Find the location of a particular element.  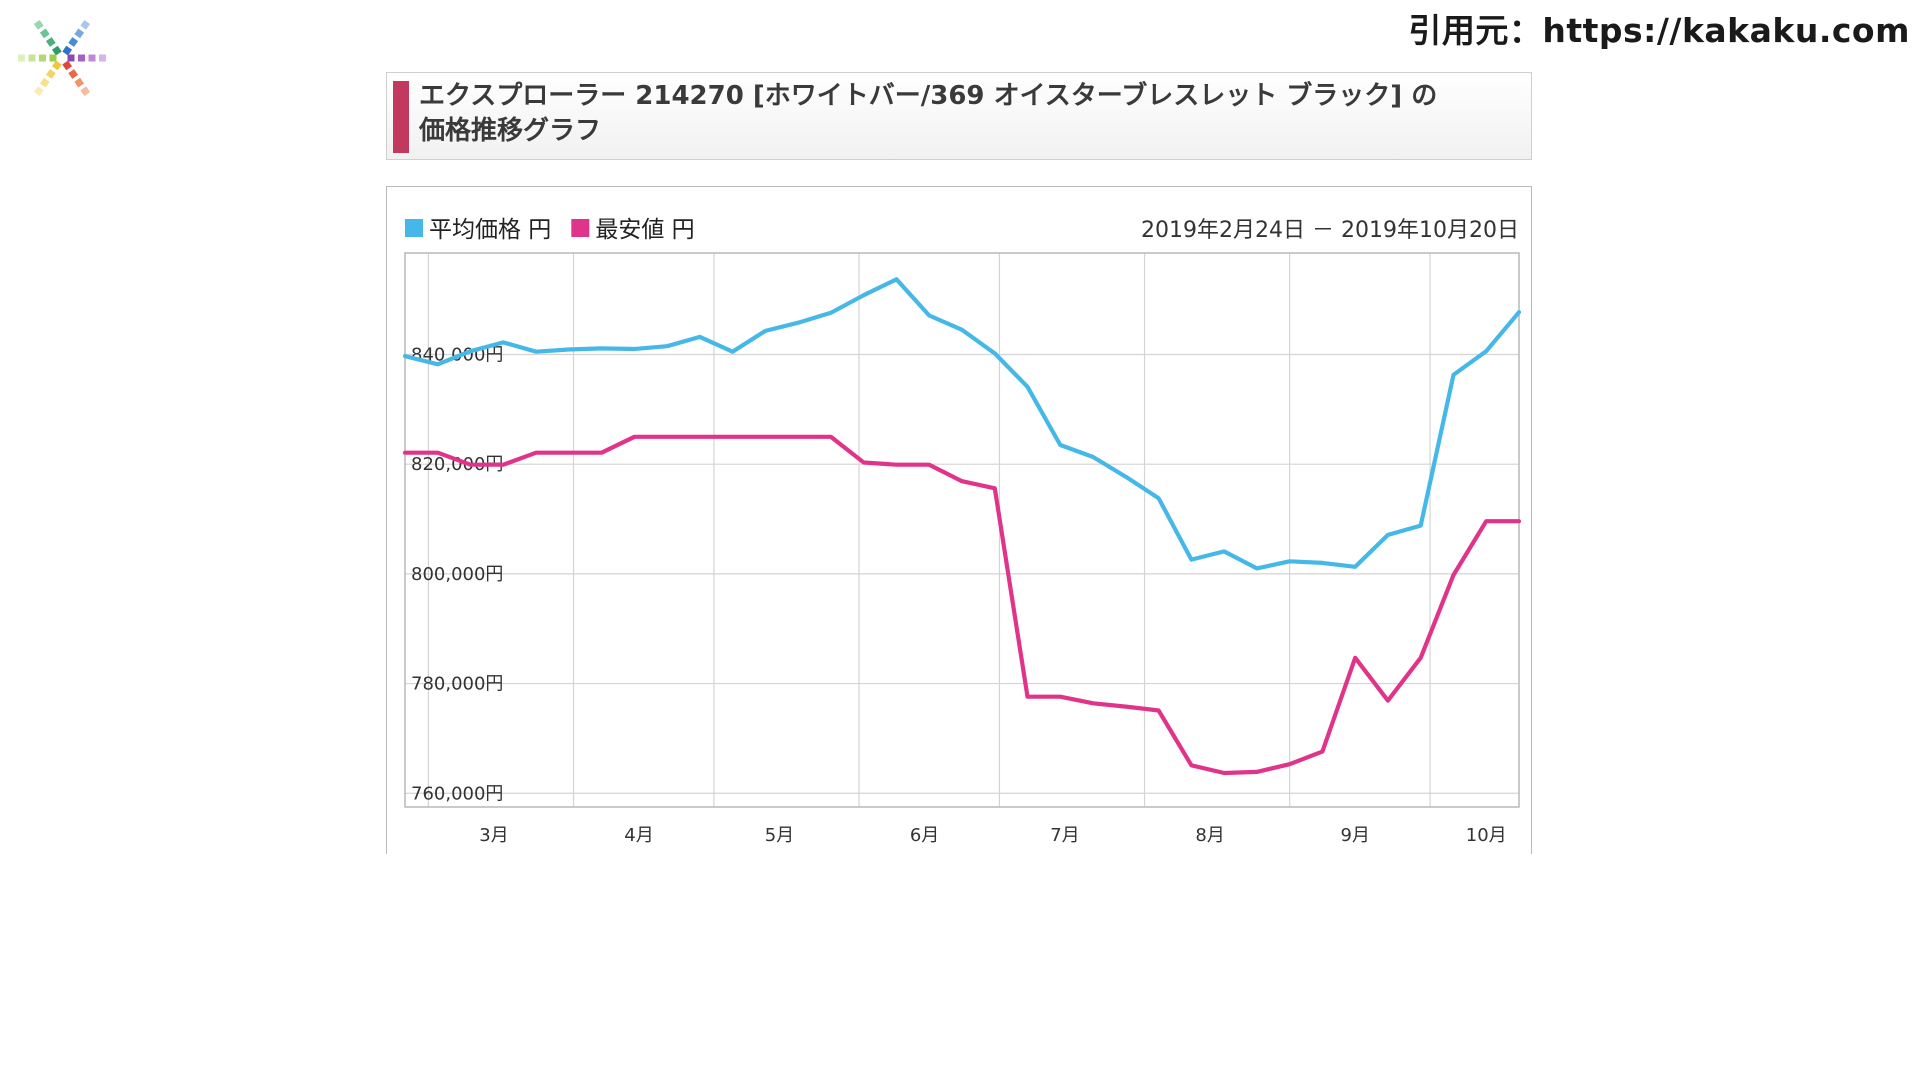

x-tick-label: 9月 is located at coordinates (1354, 835).